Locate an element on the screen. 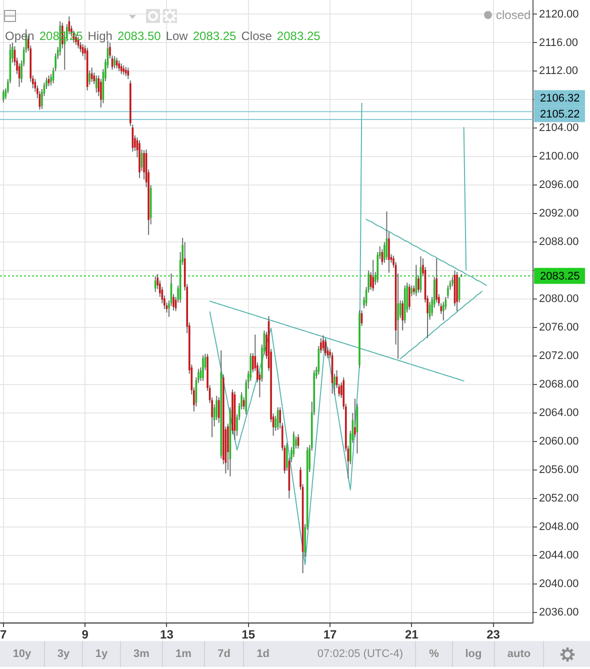 This screenshot has height=669, width=590. x-tick-label: 23 is located at coordinates (493, 635).